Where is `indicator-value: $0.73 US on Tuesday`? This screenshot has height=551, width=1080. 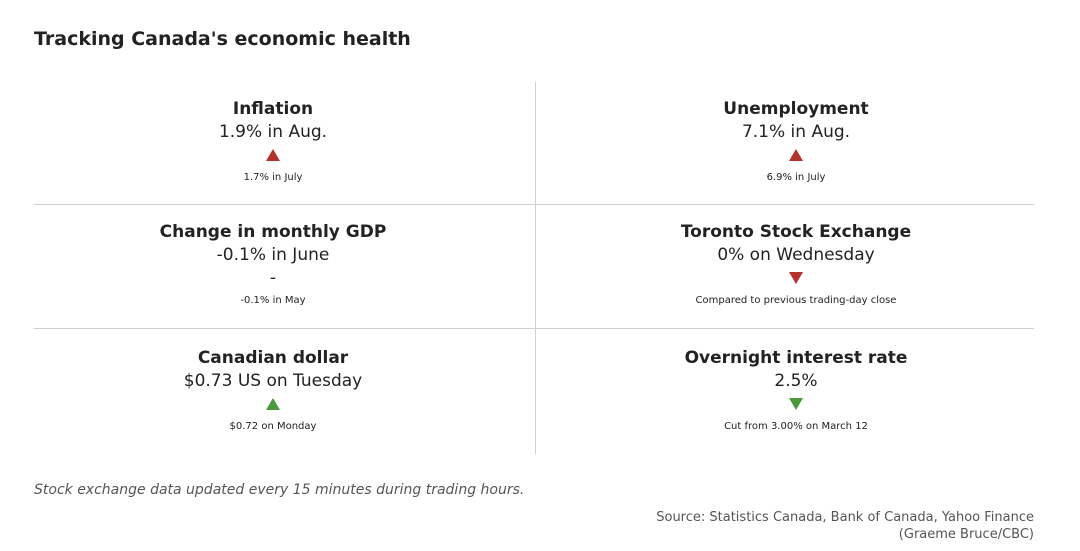 indicator-value: $0.73 US on Tuesday is located at coordinates (273, 381).